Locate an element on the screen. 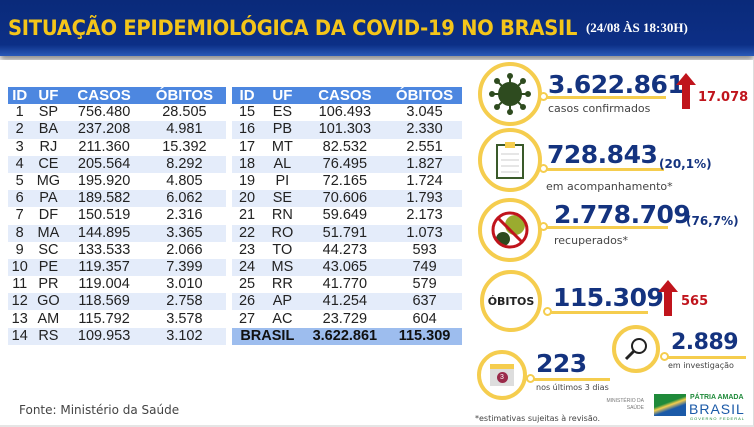  table-cell: 20 is located at coordinates (247, 199).